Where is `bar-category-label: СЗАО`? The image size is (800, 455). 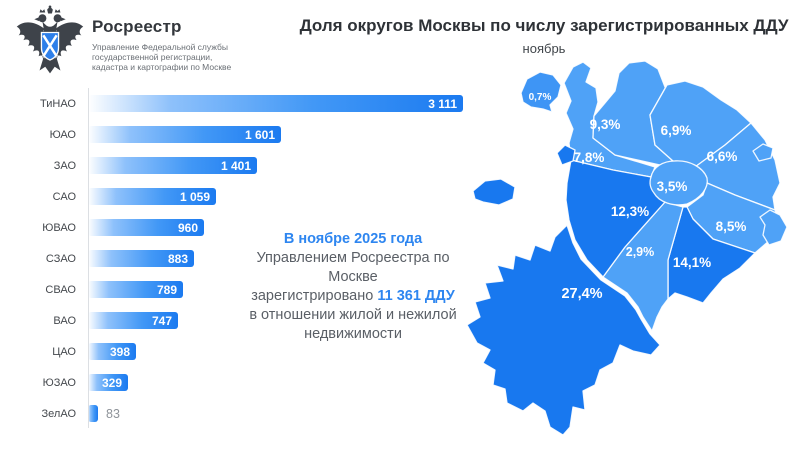
bar-category-label: СЗАО is located at coordinates (60, 258).